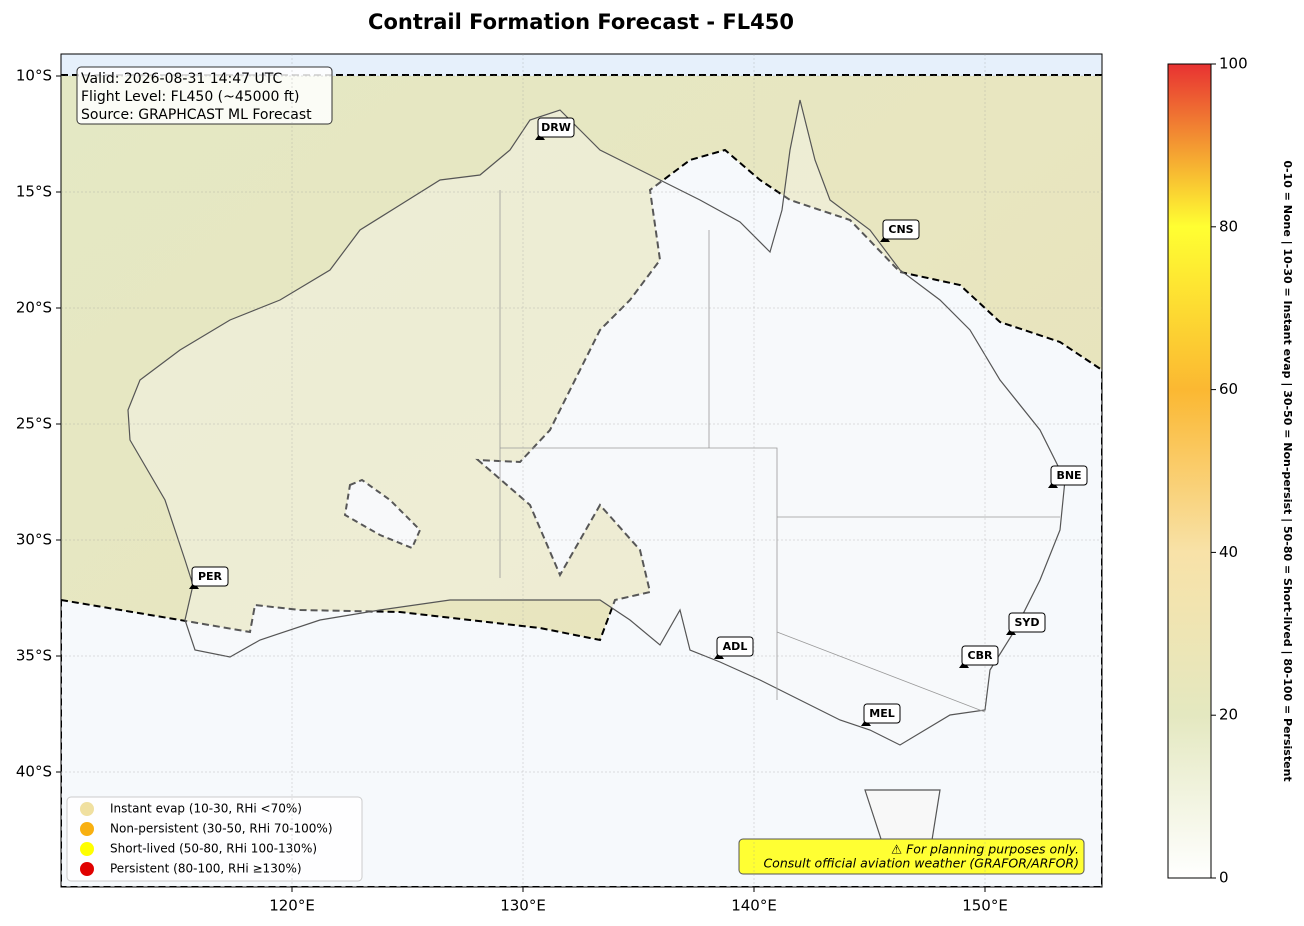  What do you see at coordinates (213, 849) in the screenshot?
I see `legend-label: Short-lived (50-80, RHi 100-130%)` at bounding box center [213, 849].